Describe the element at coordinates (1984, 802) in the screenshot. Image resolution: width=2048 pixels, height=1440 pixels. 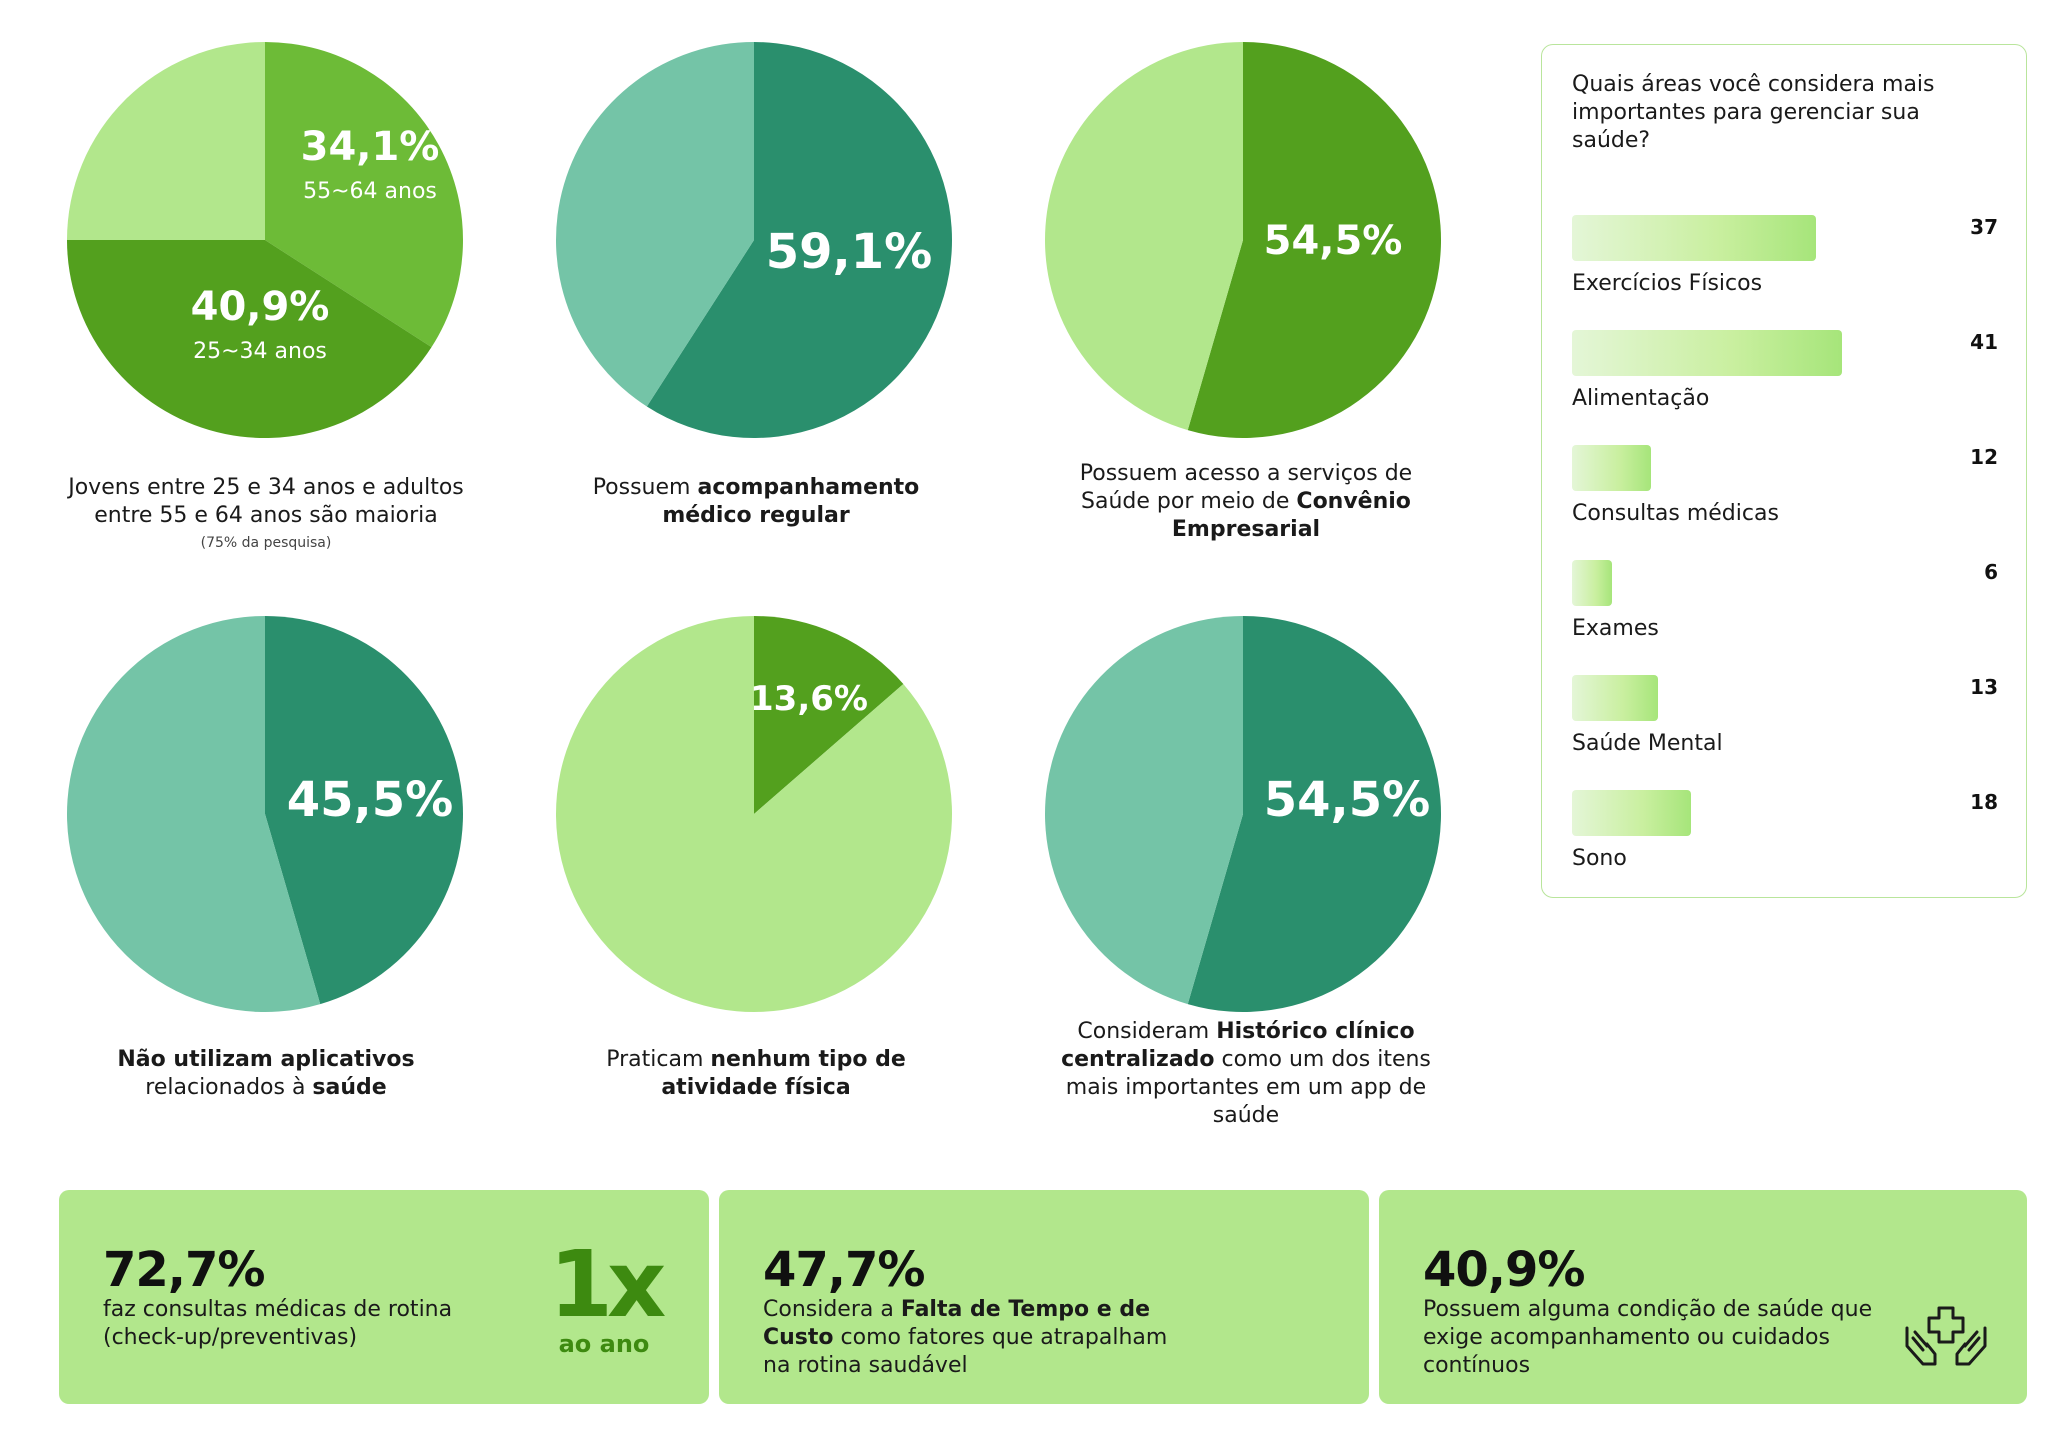
I see `bar-value-label: 18` at that location.